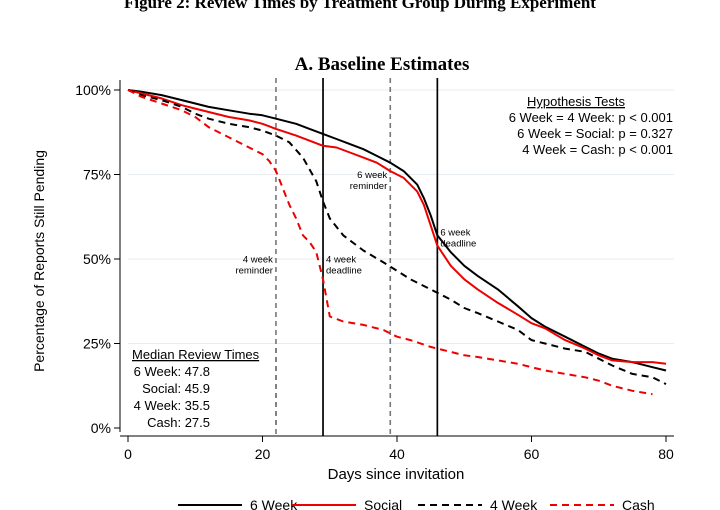  I want to click on y-tick-label: 100%, so click(93, 90).